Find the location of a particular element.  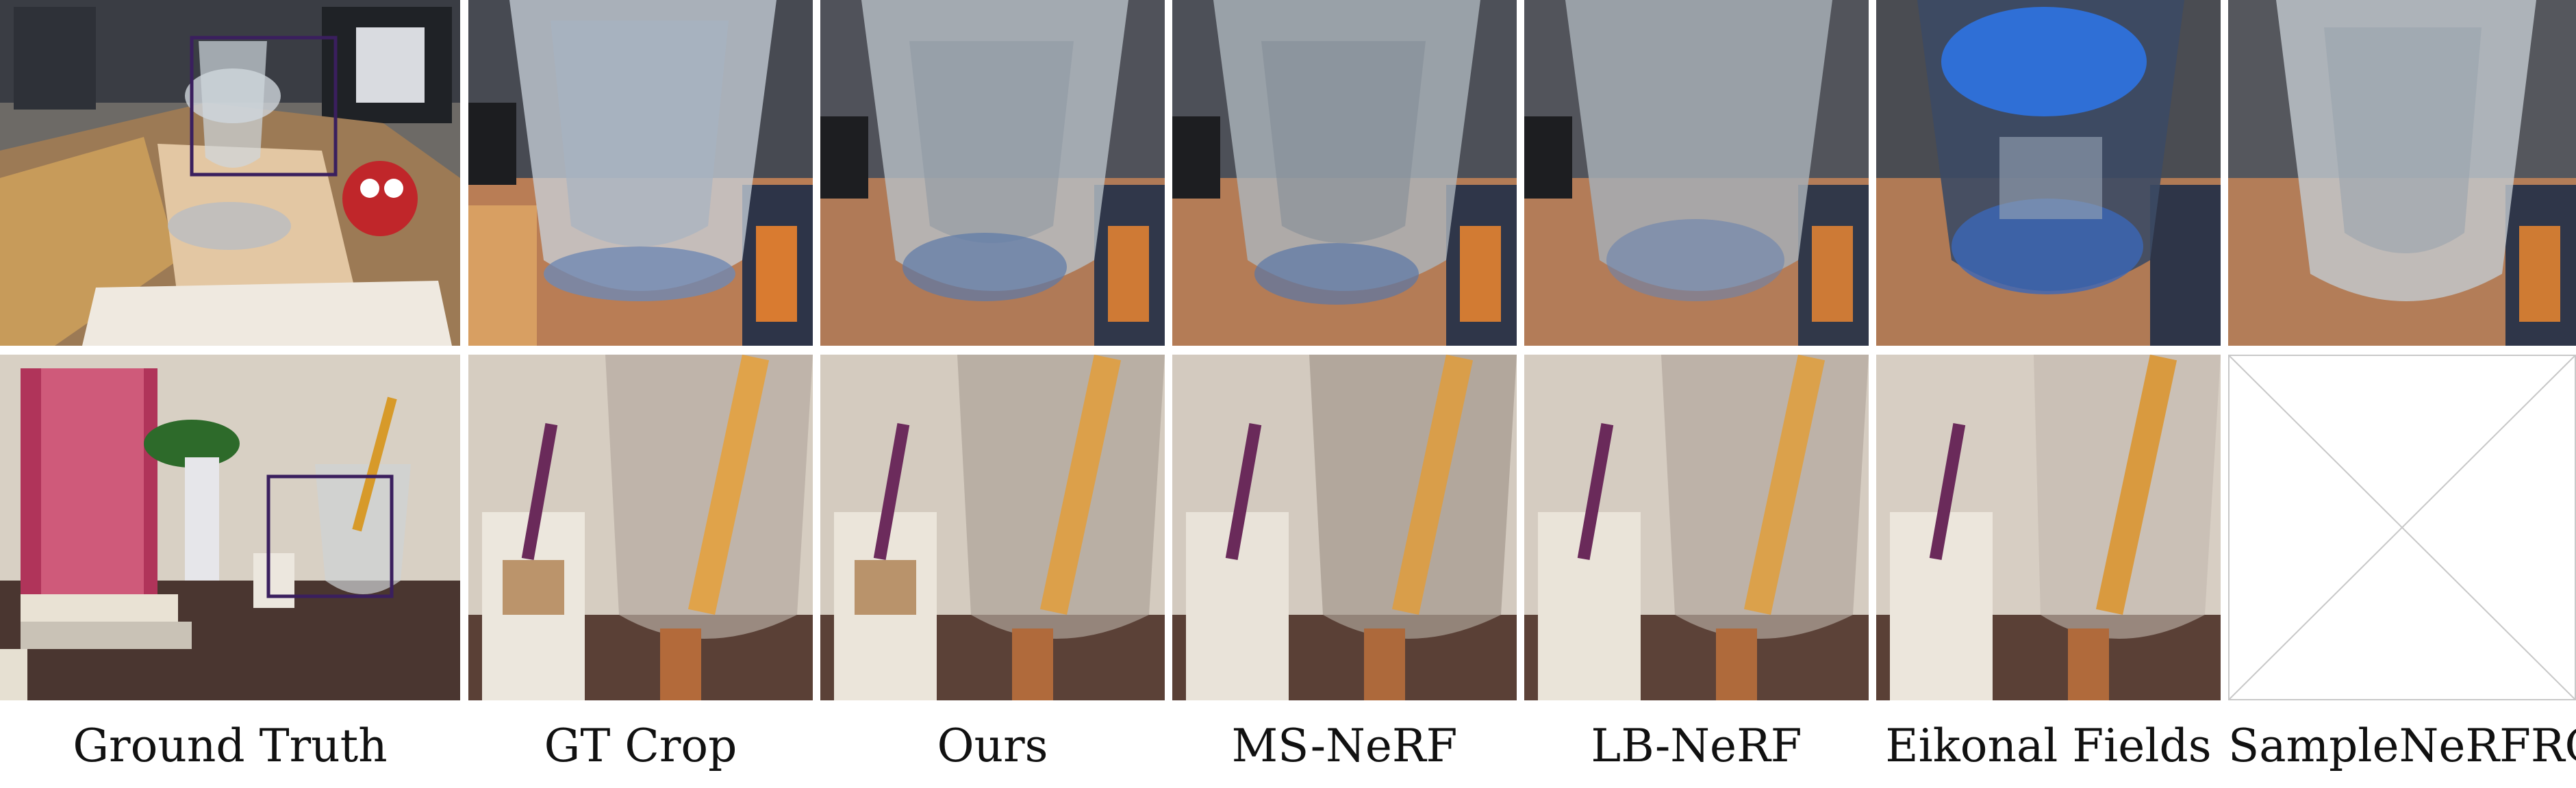

column-label-ours: Ours is located at coordinates (993, 746).